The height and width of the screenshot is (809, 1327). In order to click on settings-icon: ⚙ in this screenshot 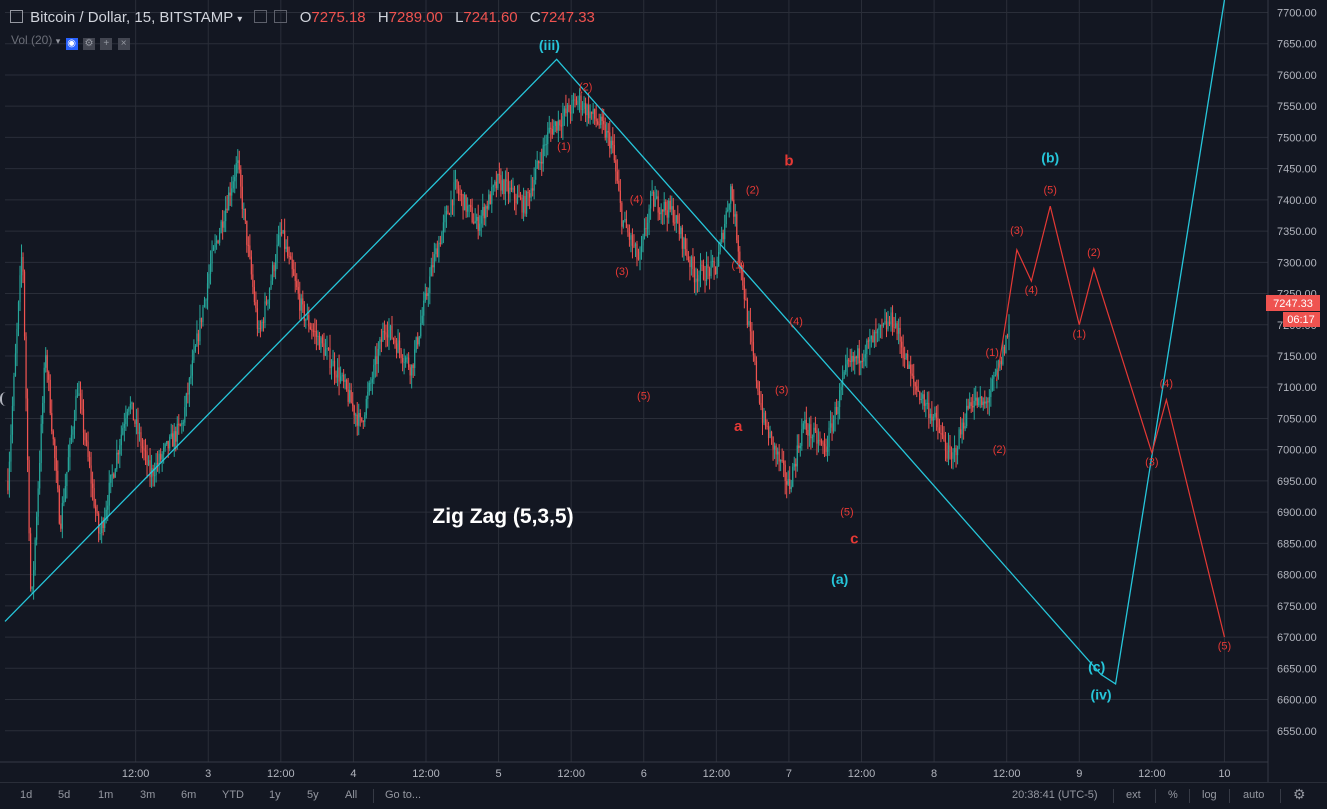, I will do `click(88, 44)`.